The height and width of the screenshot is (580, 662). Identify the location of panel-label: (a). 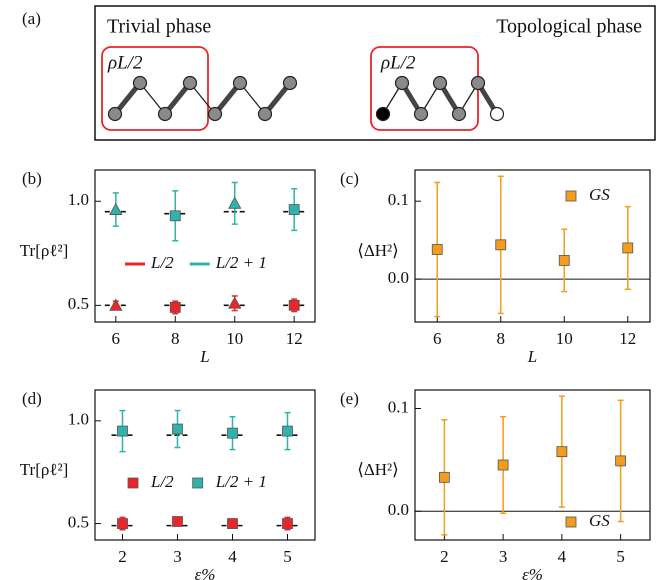
(31, 18).